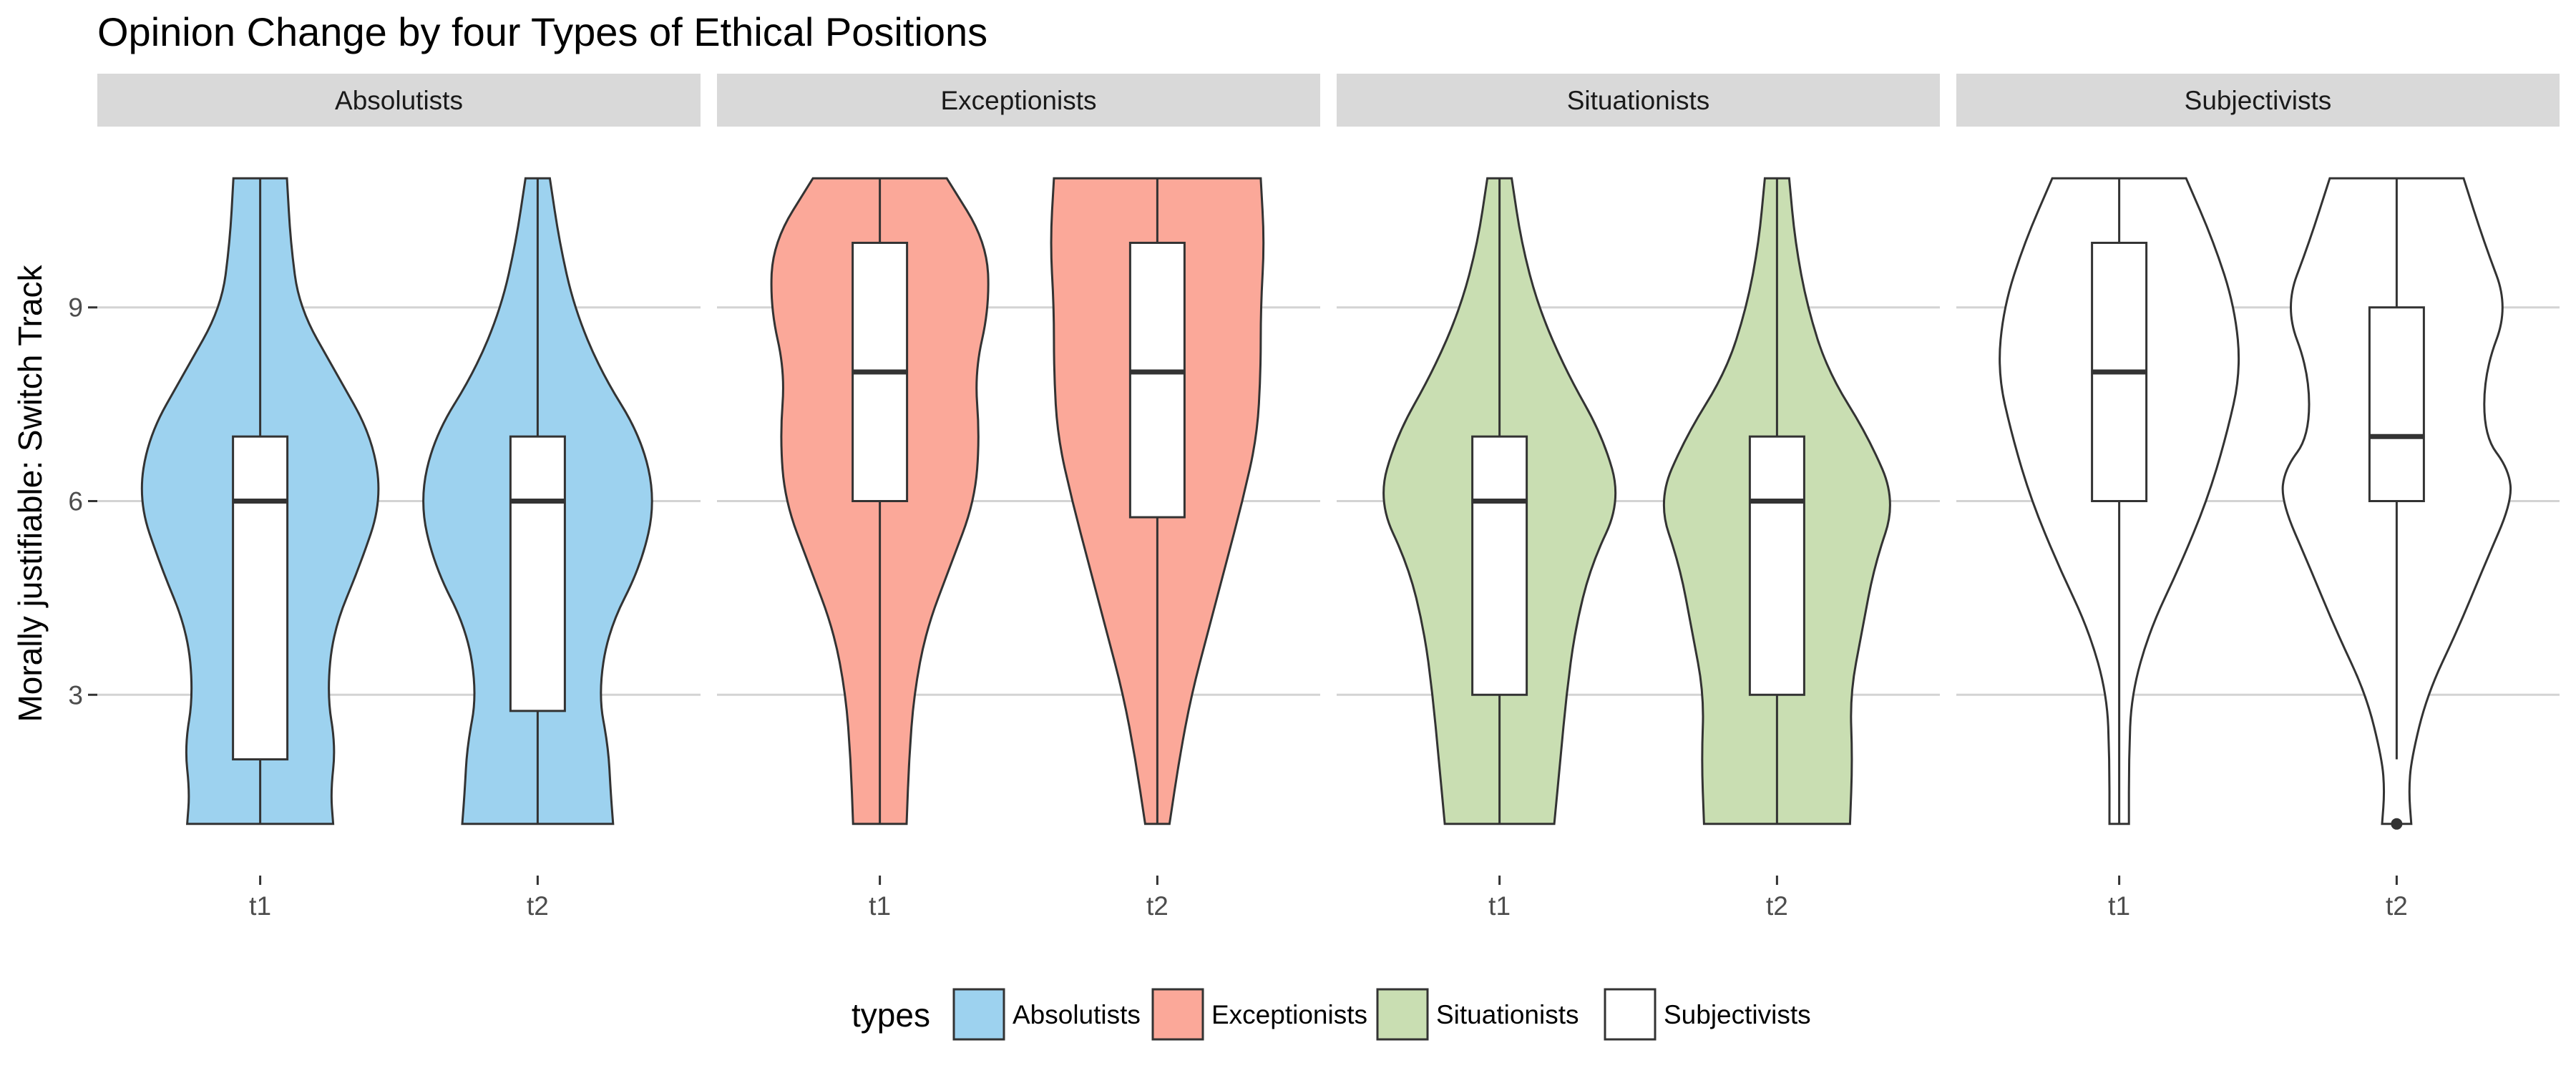 The height and width of the screenshot is (1073, 2576). I want to click on legend-label: Situationists, so click(1507, 1014).